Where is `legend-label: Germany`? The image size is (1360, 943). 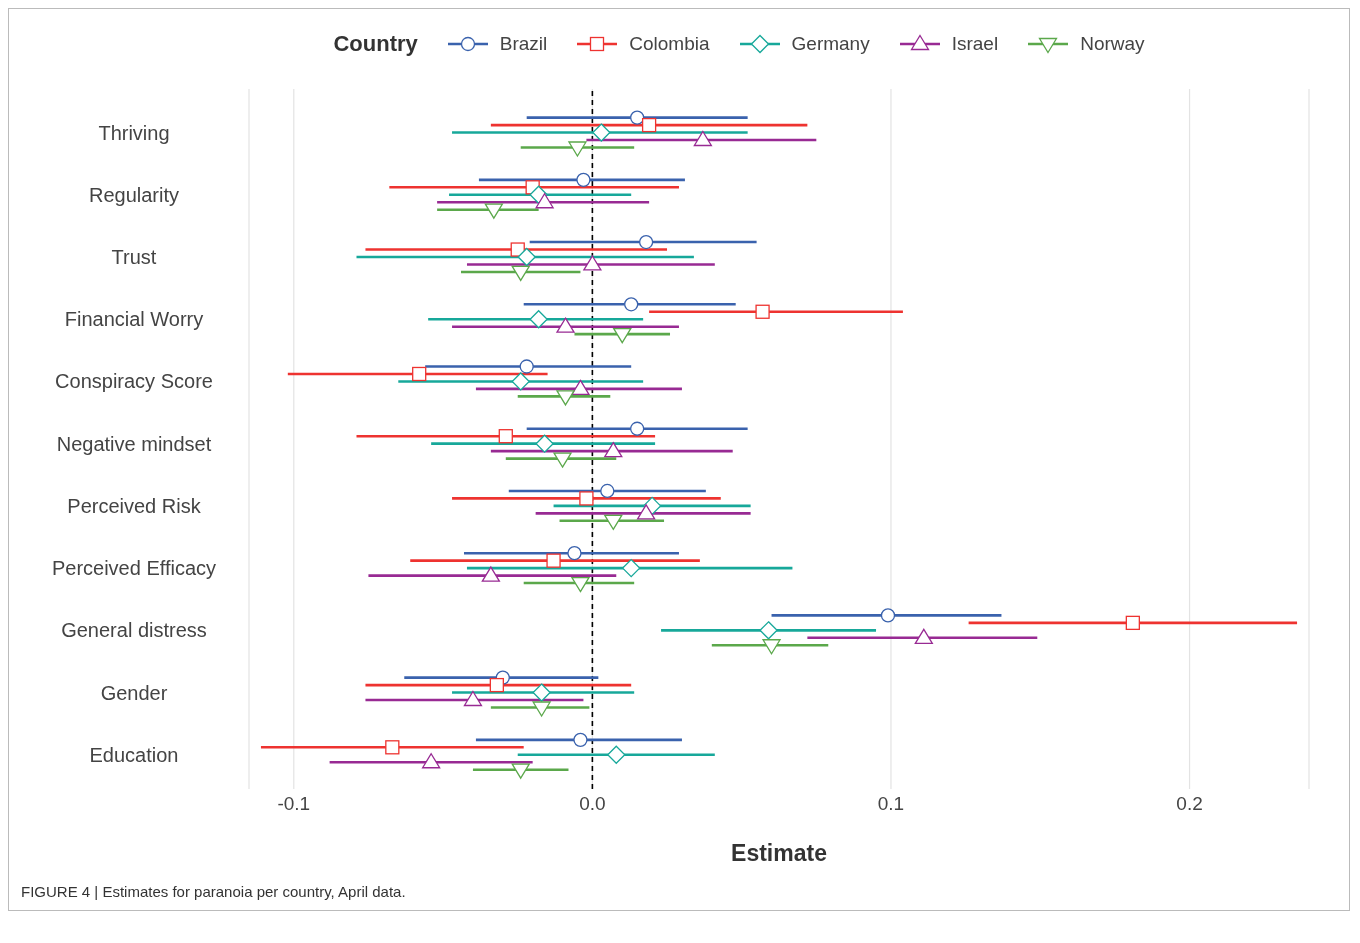 legend-label: Germany is located at coordinates (830, 44).